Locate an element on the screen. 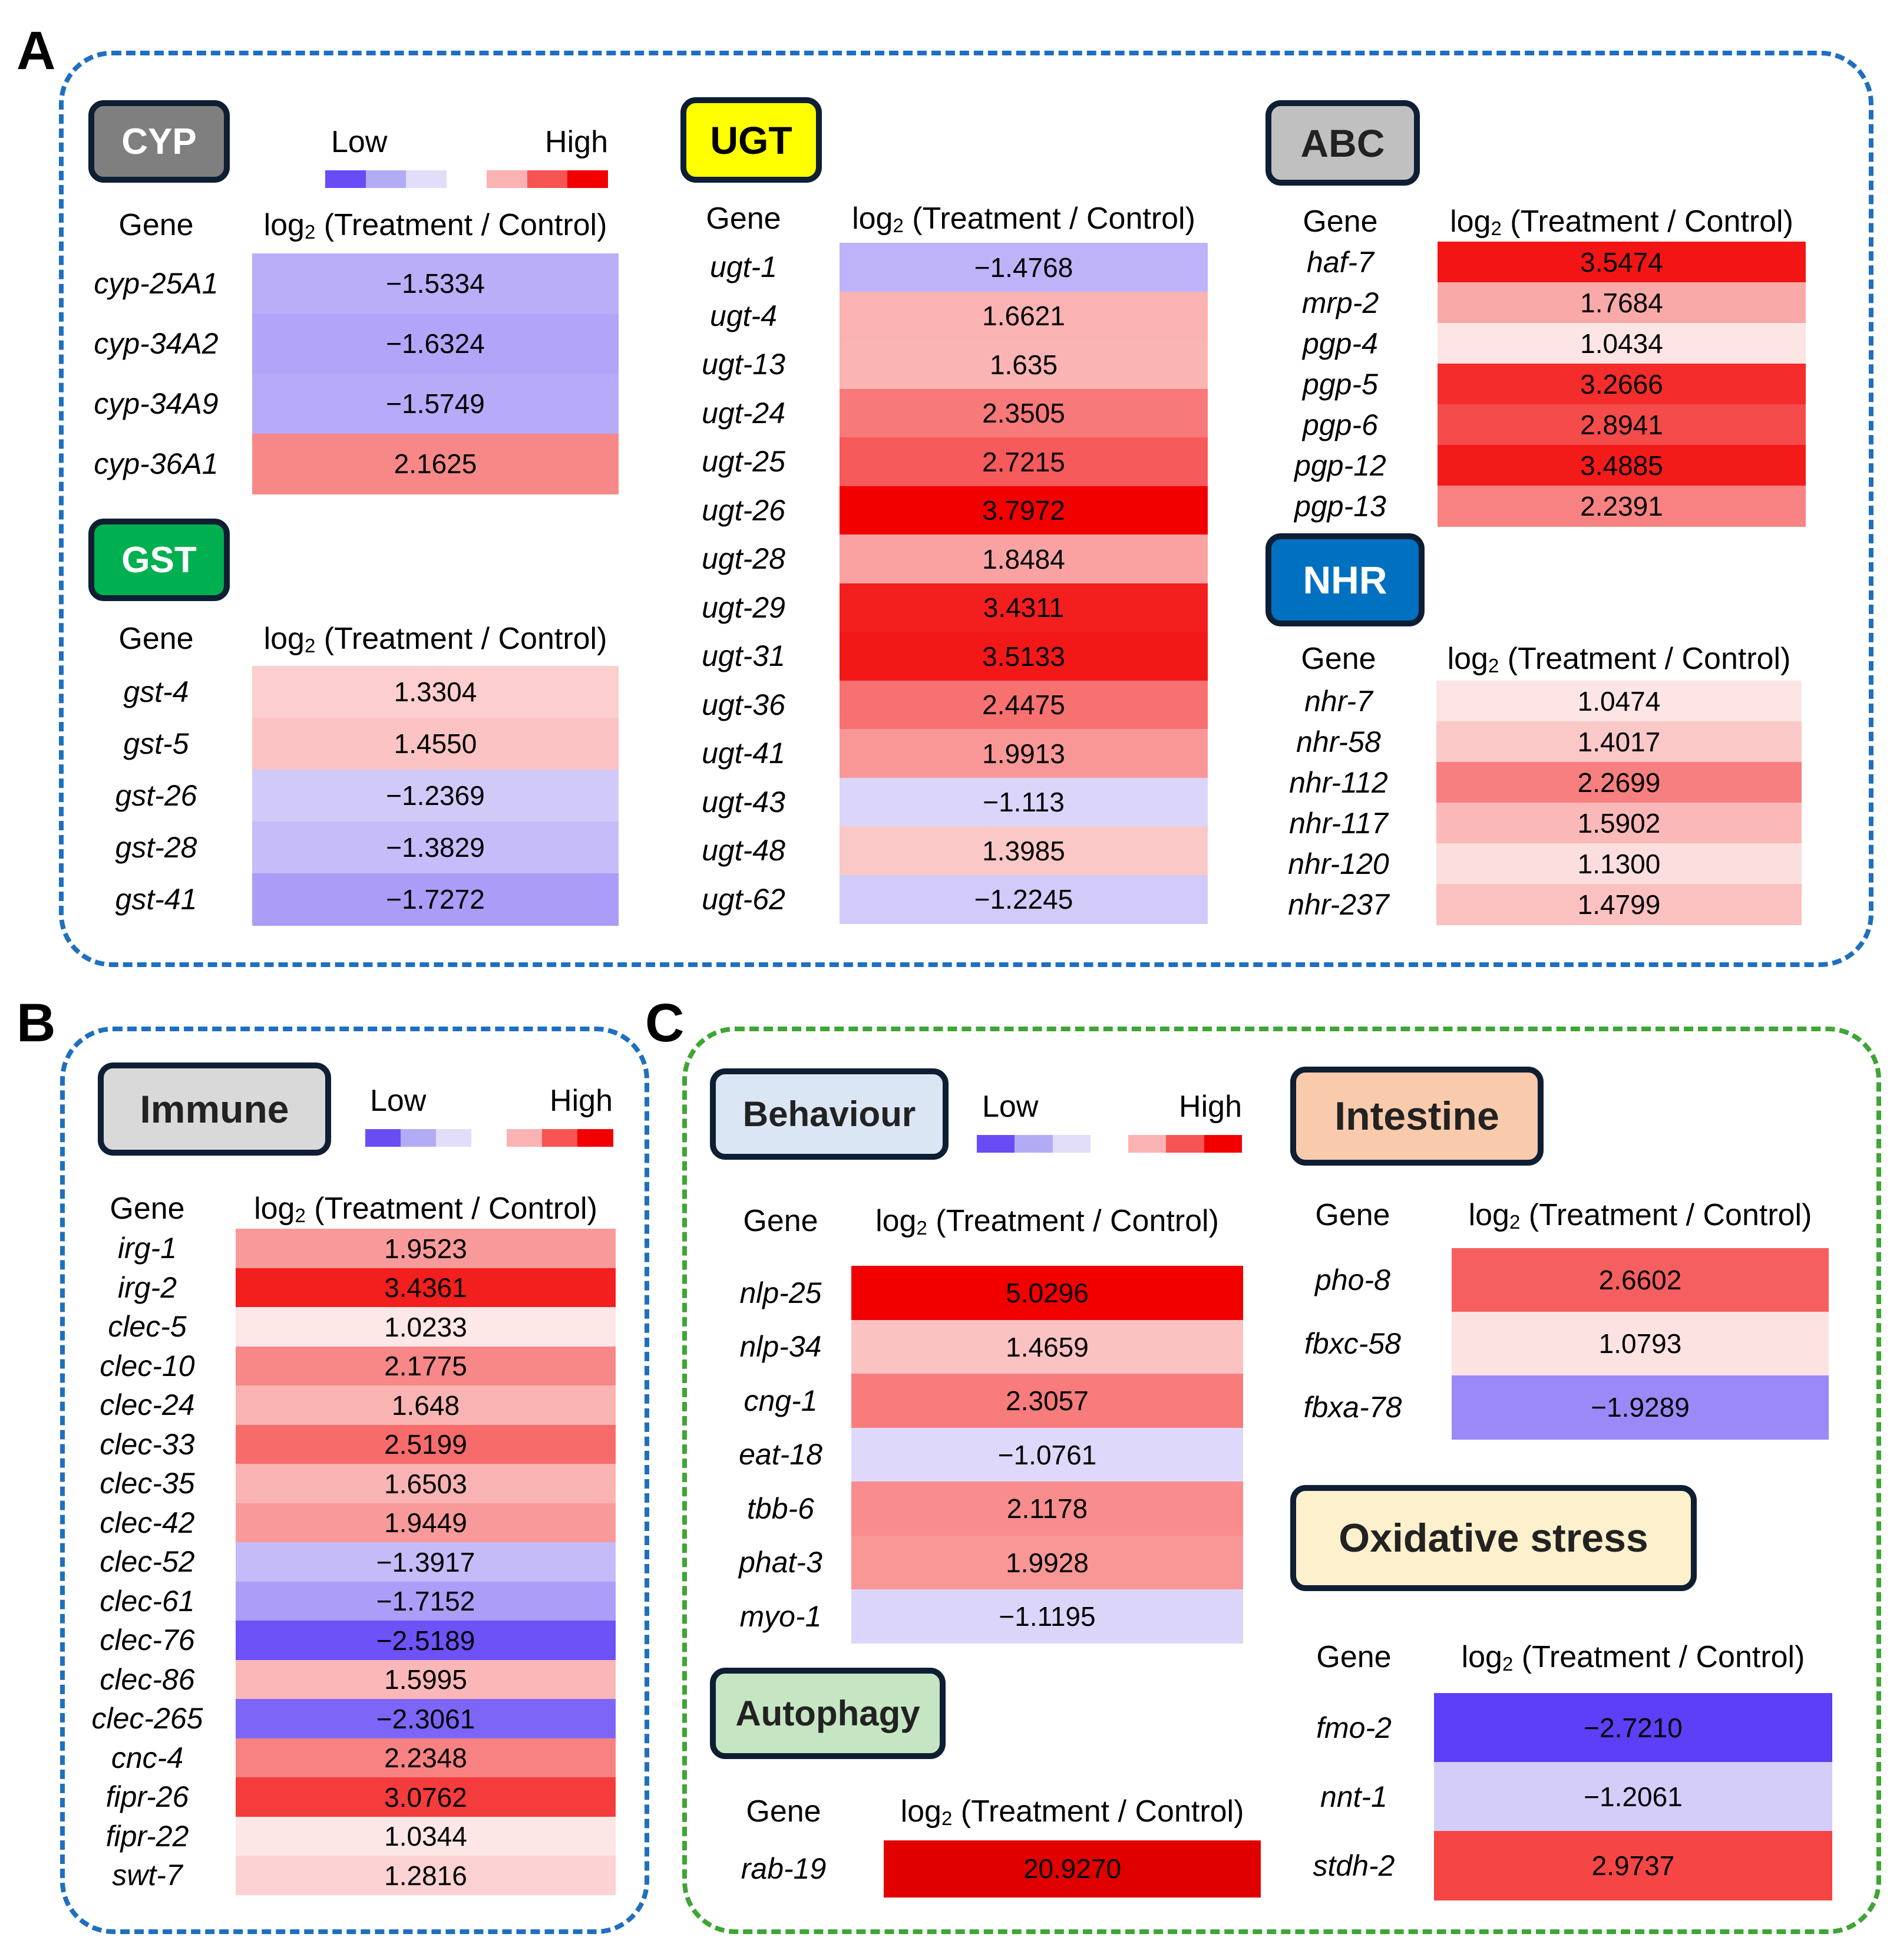 Image resolution: width=1900 pixels, height=1960 pixels. gene-label: nhr-112 is located at coordinates (1339, 782).